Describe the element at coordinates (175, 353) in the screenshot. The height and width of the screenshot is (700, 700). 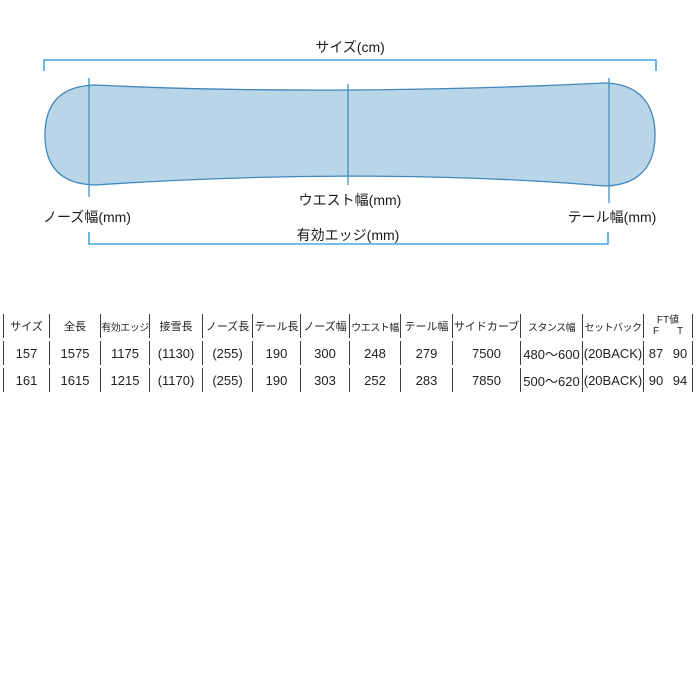
I see `spec-value: (1130)` at that location.